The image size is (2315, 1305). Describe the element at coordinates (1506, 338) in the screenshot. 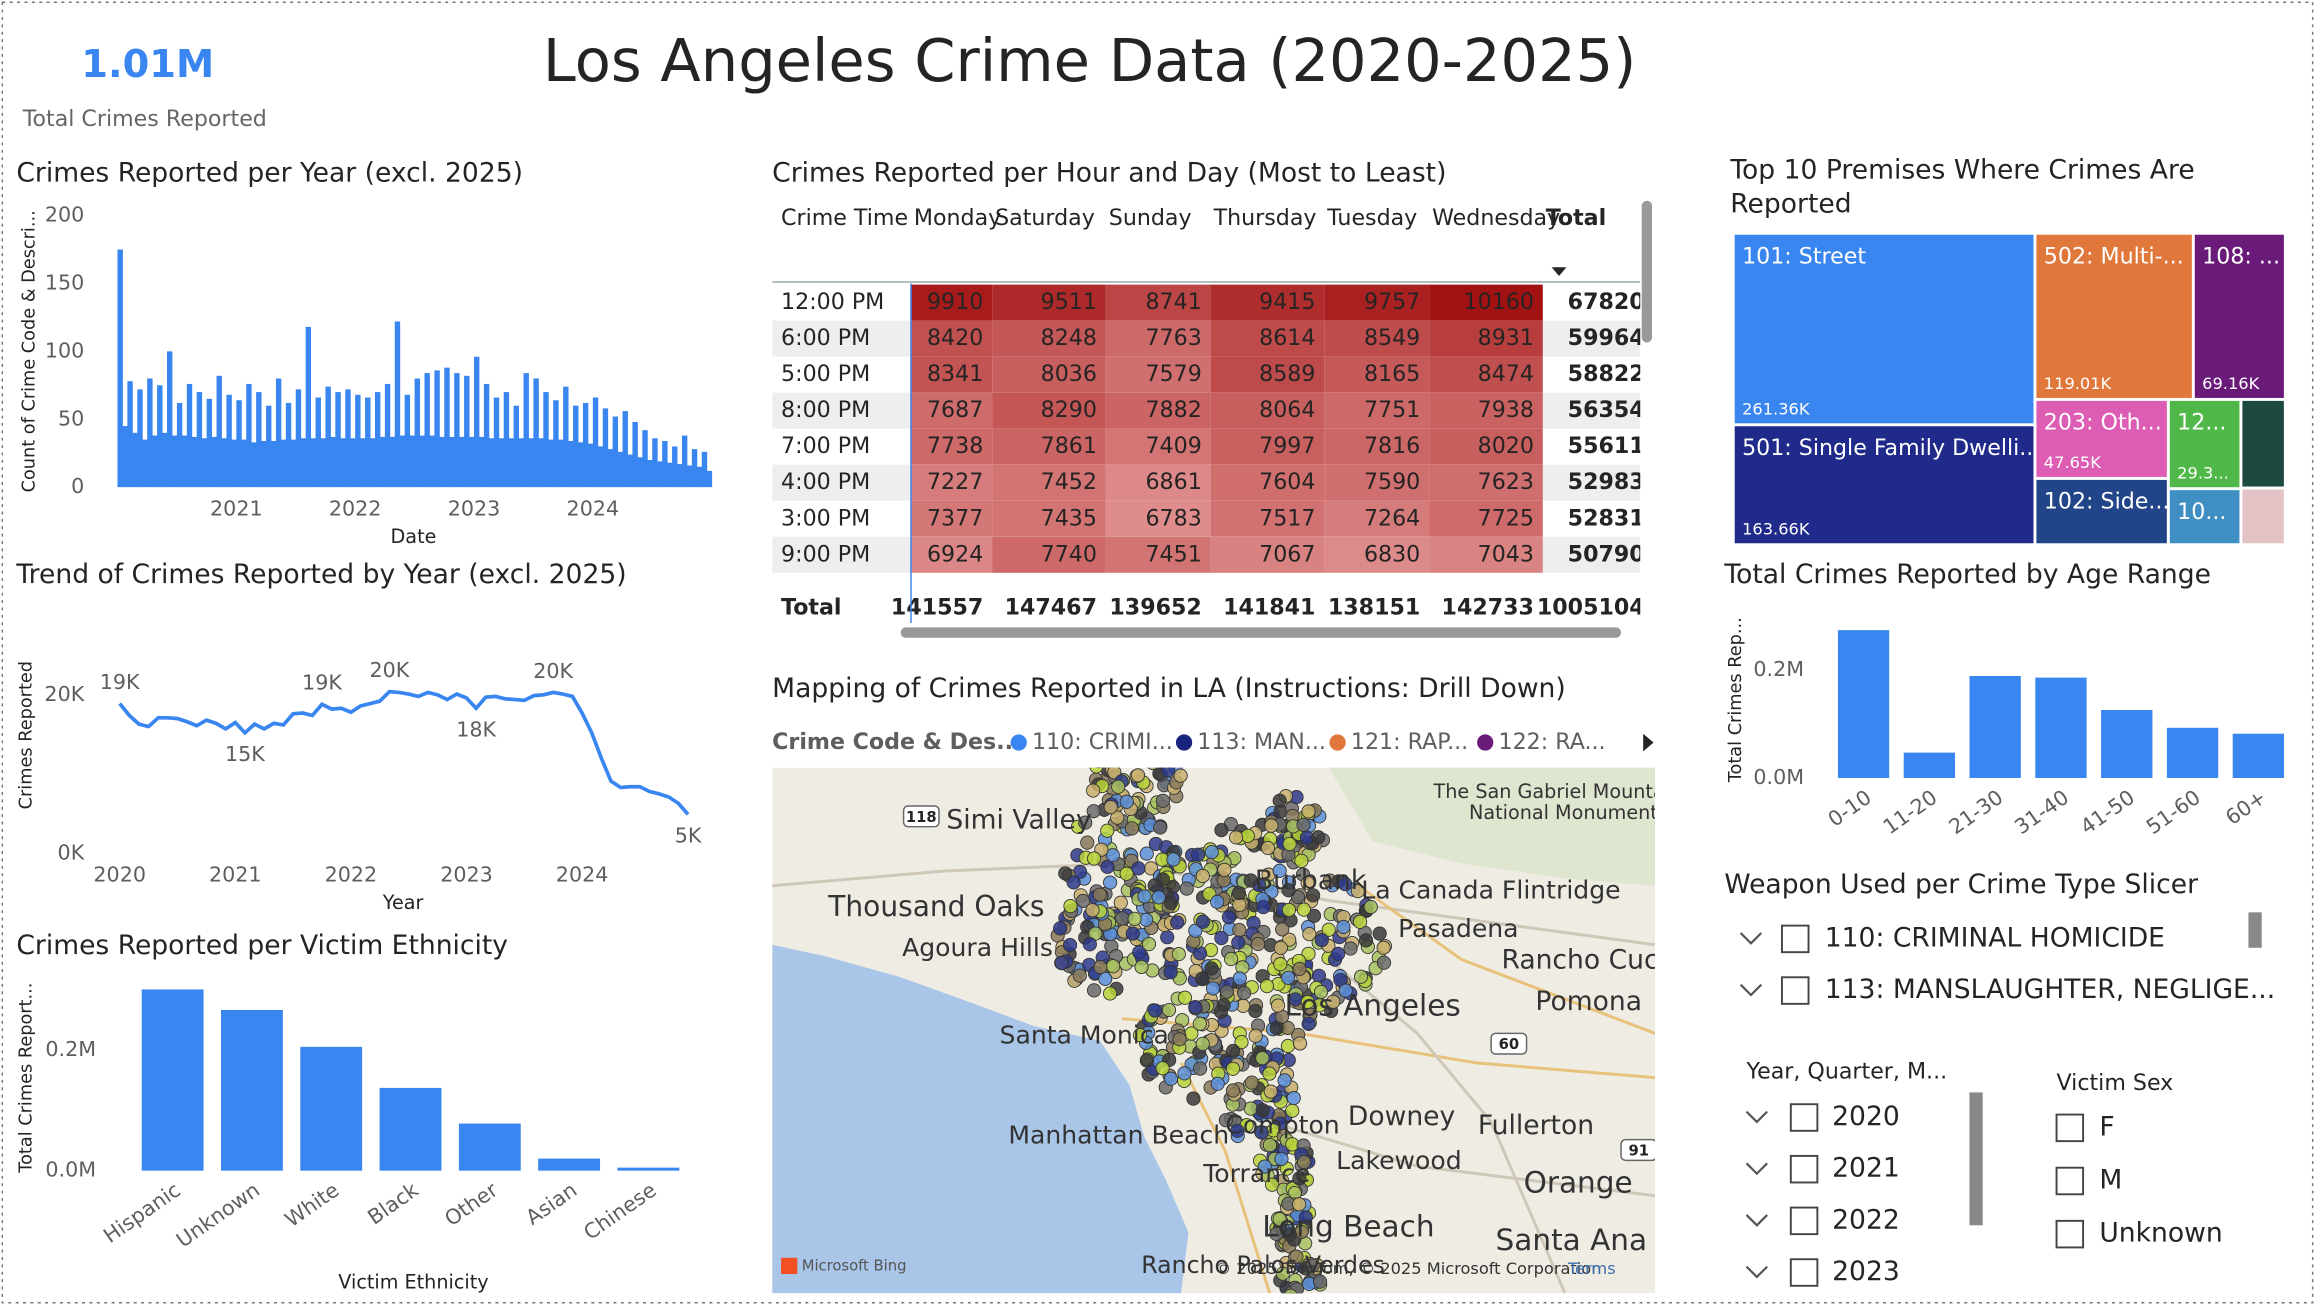

I see `table-cell: 8931` at that location.